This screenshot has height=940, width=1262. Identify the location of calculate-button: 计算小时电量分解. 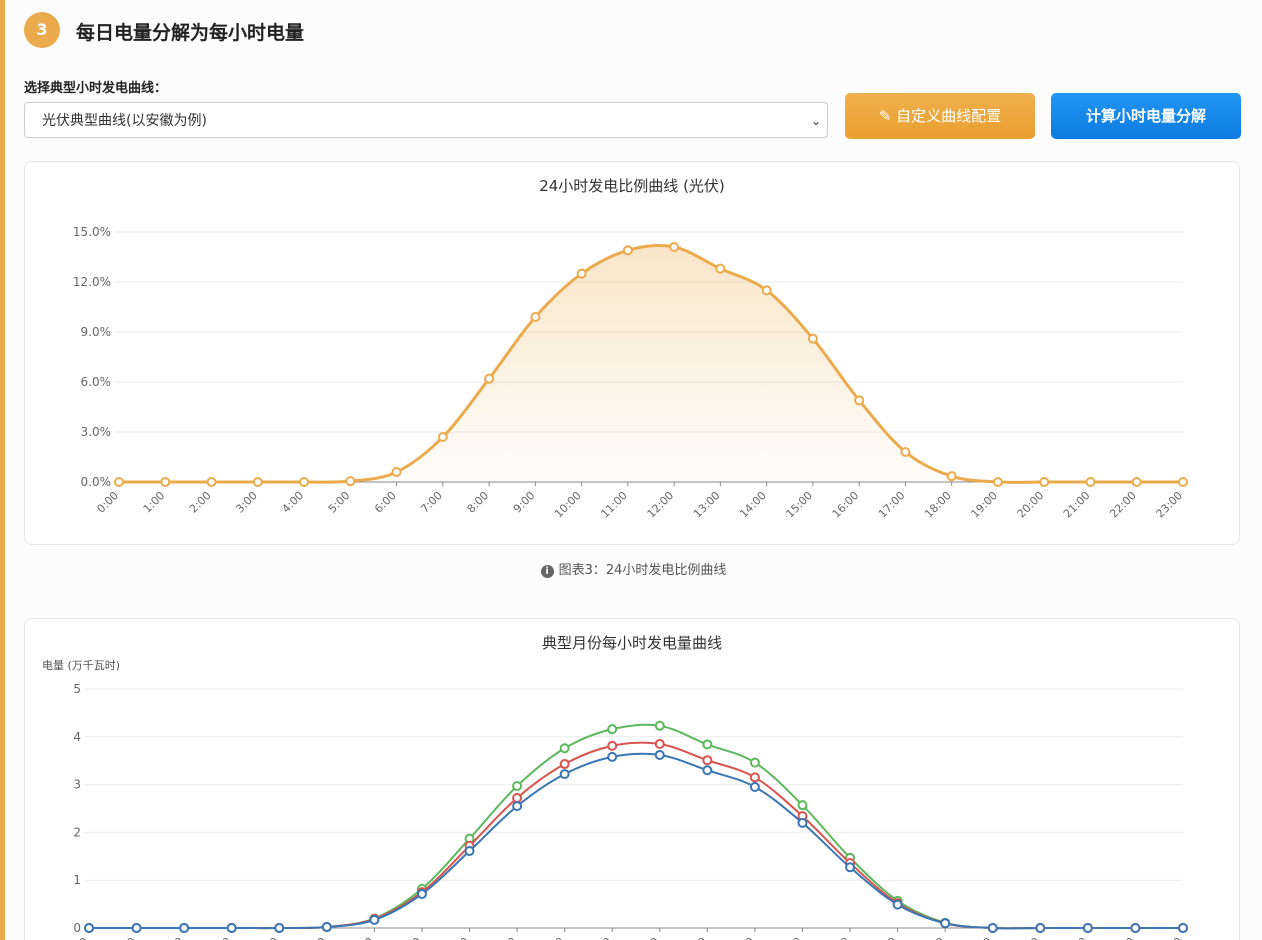
(1146, 116).